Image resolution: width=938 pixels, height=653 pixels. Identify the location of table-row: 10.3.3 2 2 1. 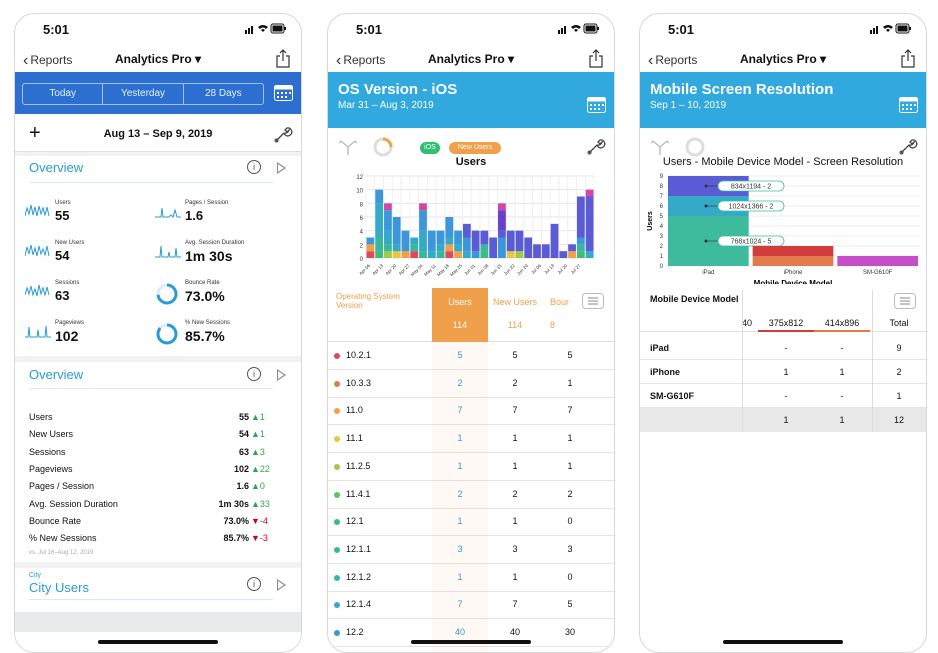
(471, 384).